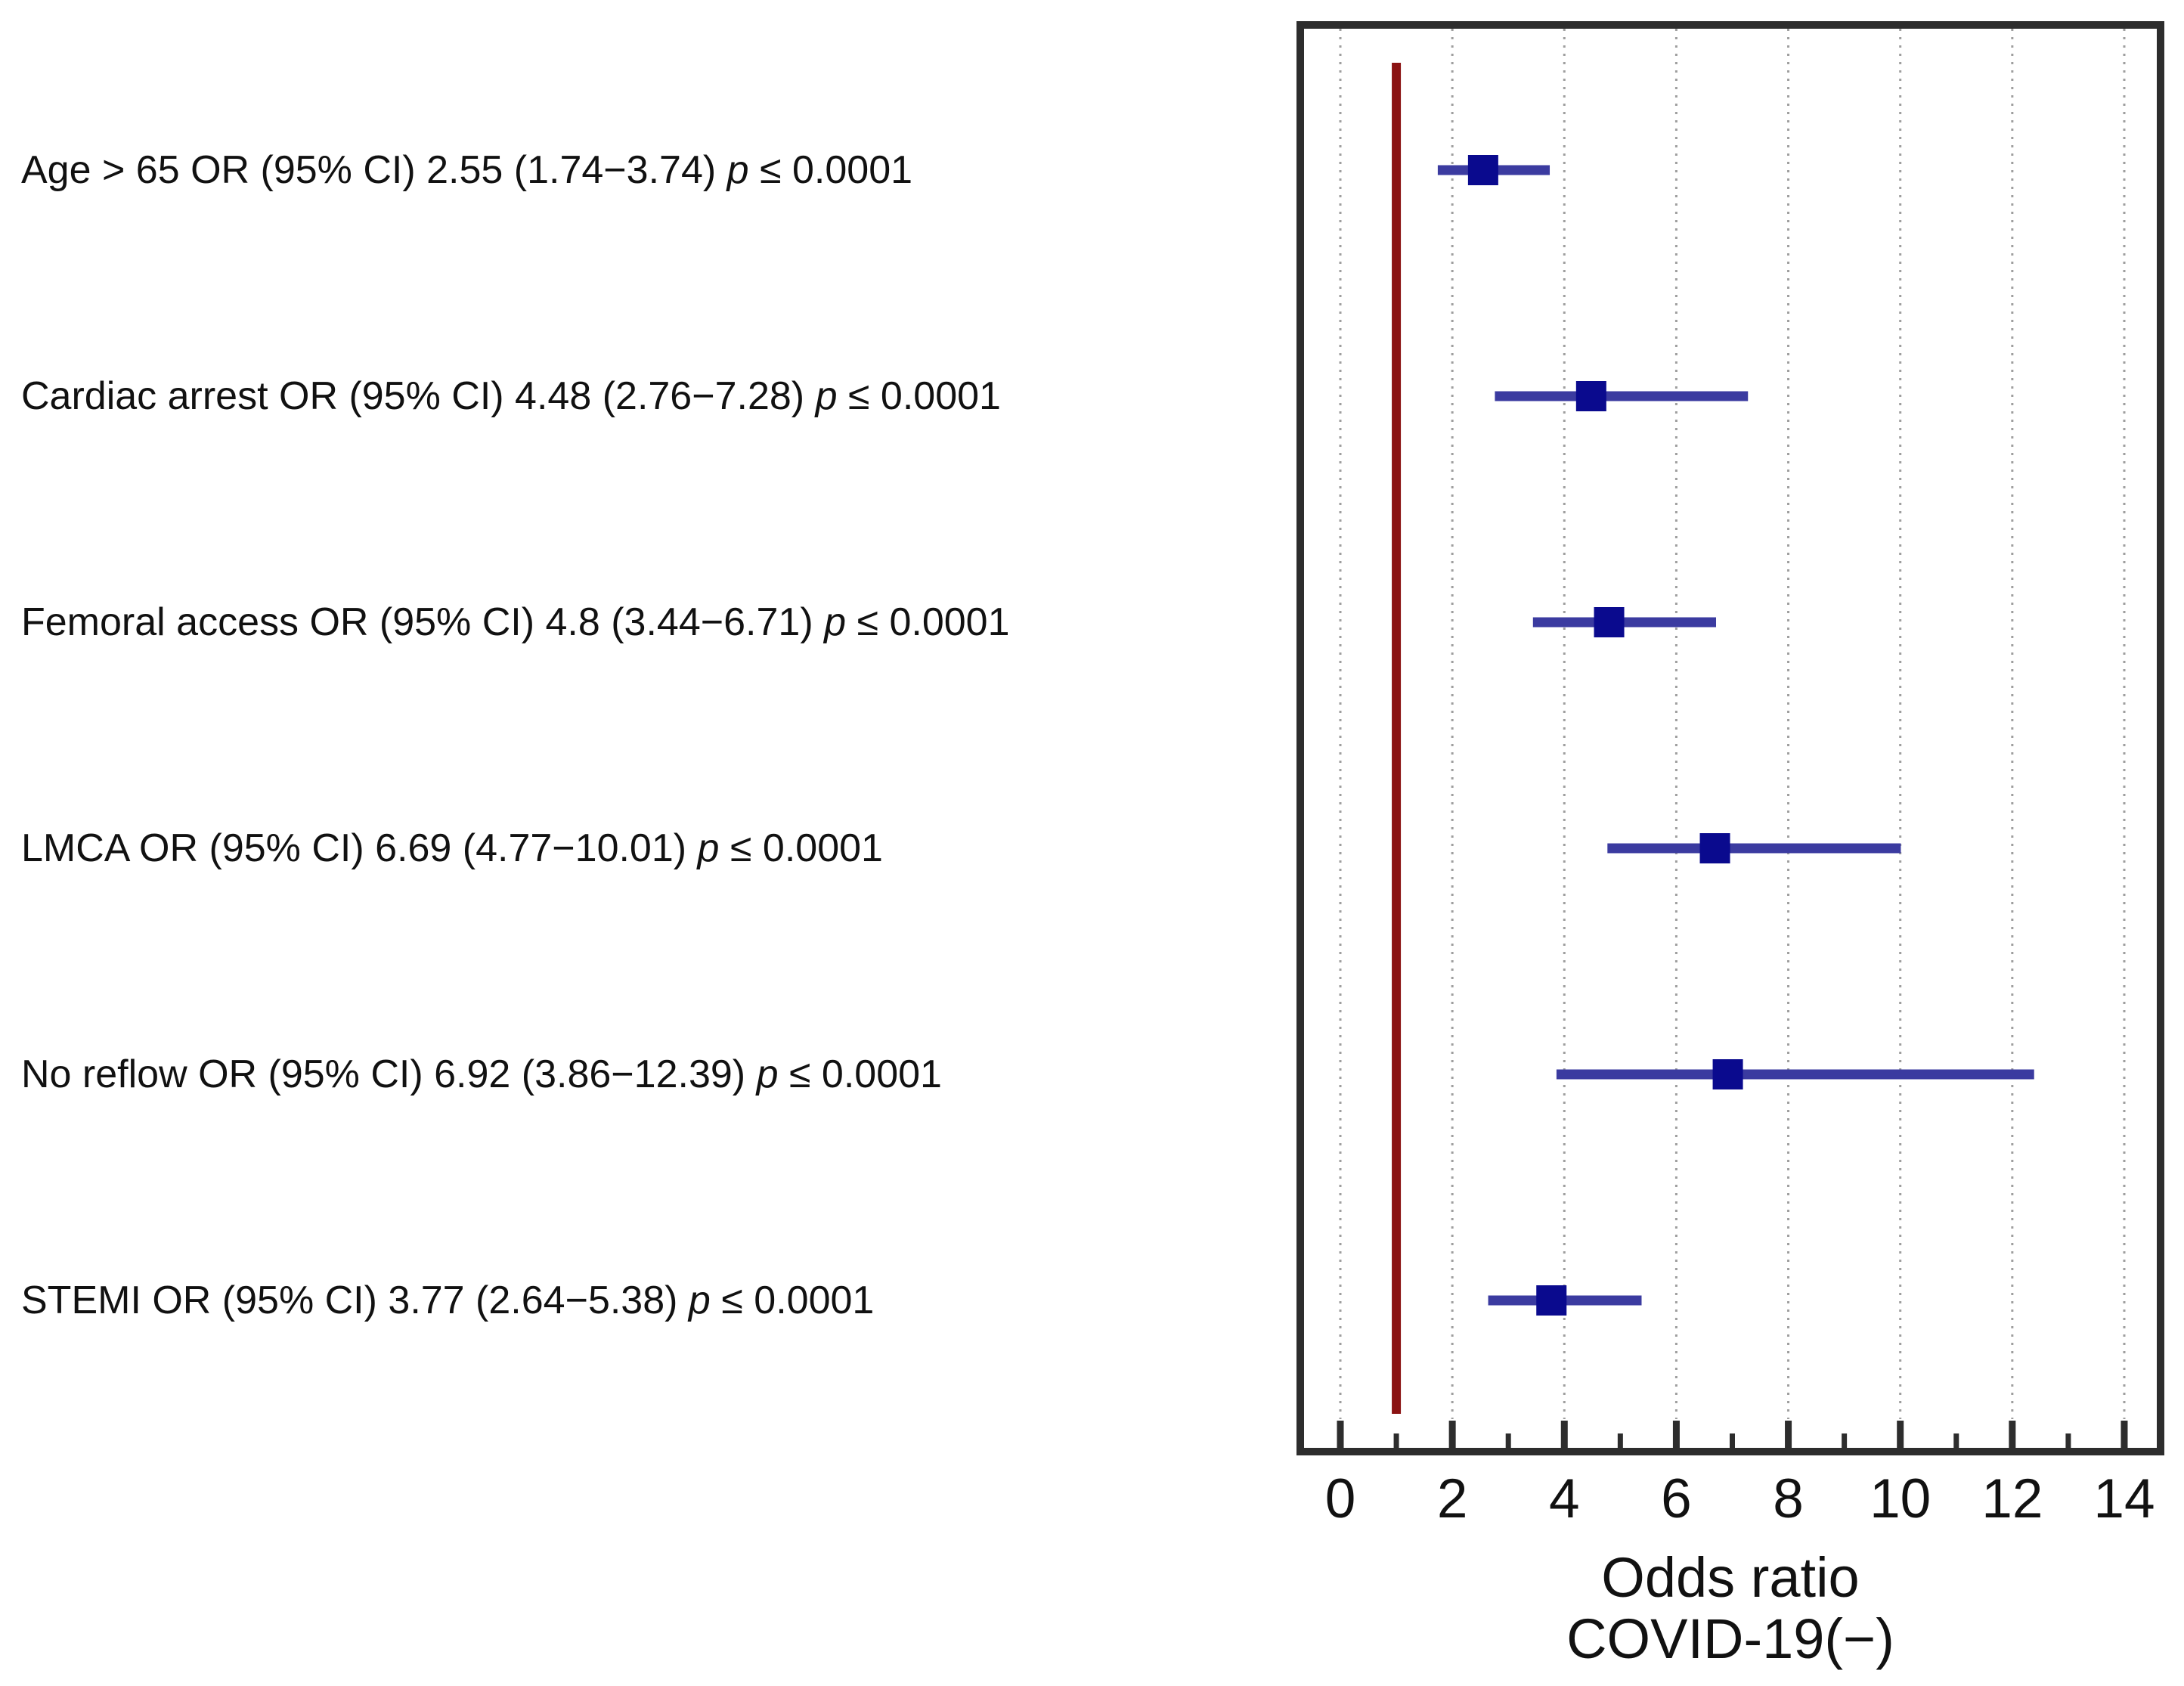  What do you see at coordinates (1901, 1498) in the screenshot?
I see `x-tick-label: 10` at bounding box center [1901, 1498].